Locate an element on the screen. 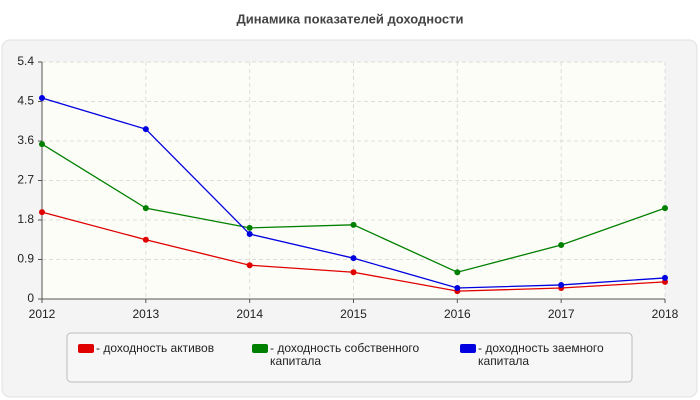 This screenshot has height=400, width=700. legend-box is located at coordinates (349, 357).